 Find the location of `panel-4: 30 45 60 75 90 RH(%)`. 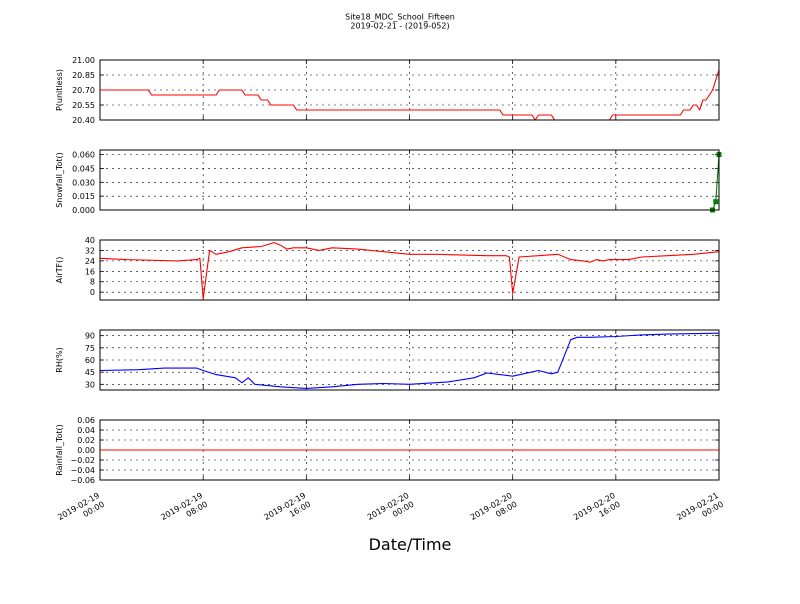

panel-4: 30 45 60 75 90 RH(%) is located at coordinates (387, 360).